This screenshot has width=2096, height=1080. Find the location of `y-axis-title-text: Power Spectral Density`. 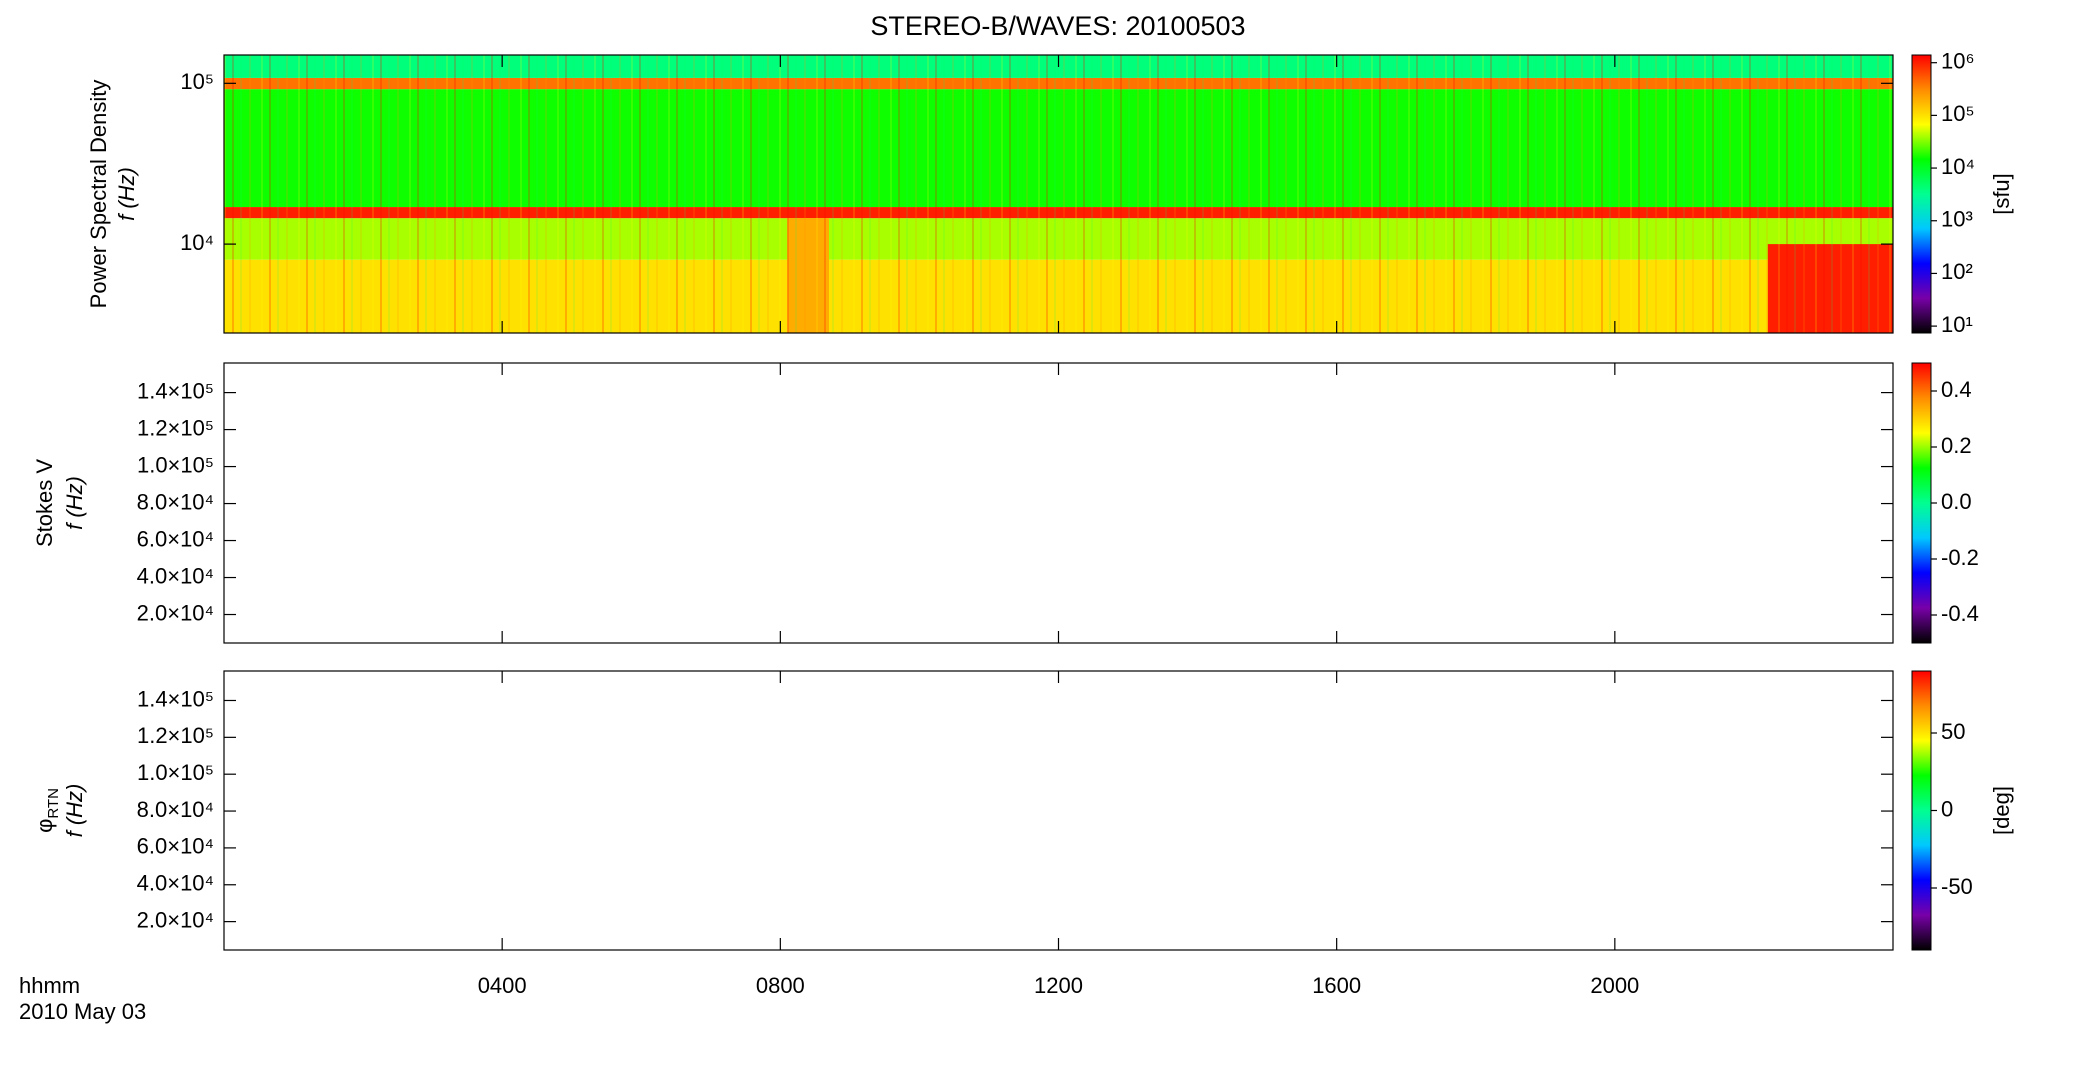

y-axis-title-text: Power Spectral Density is located at coordinates (98, 194).